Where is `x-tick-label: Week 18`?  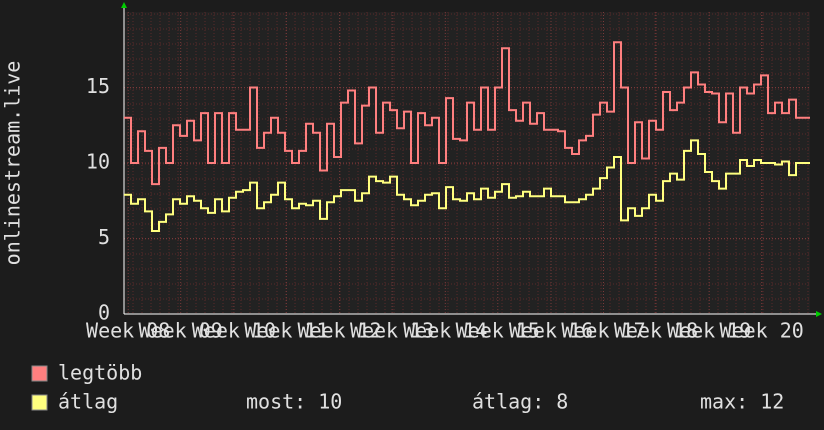
x-tick-label: Week 18 is located at coordinates (656, 331).